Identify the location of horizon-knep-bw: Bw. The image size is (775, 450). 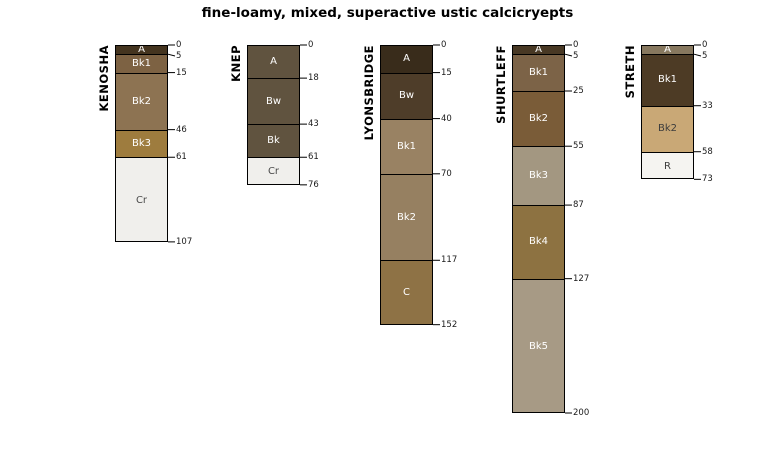
(273, 102).